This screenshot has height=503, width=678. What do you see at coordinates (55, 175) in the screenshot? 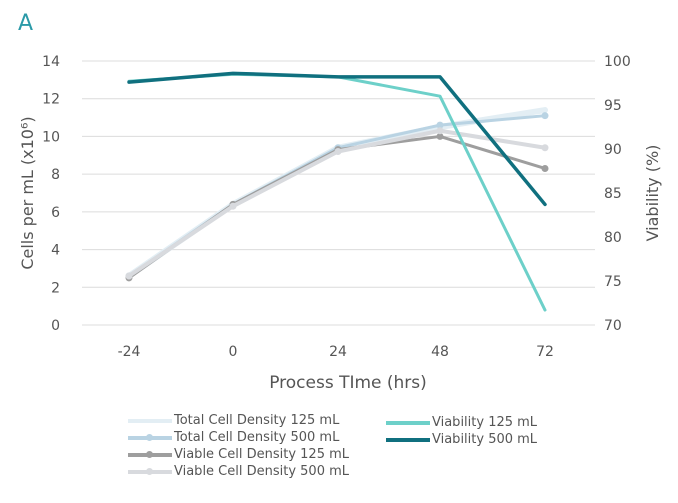
I see `y-tick-label: 8` at bounding box center [55, 175].